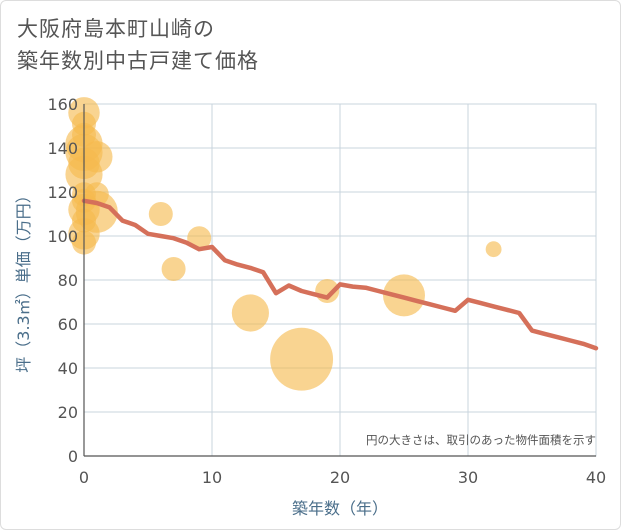 The image size is (621, 530). Describe the element at coordinates (138, 45) in the screenshot. I see `chart-title: 大阪府島本町山崎の 築年数別中古戸建て価格` at that location.